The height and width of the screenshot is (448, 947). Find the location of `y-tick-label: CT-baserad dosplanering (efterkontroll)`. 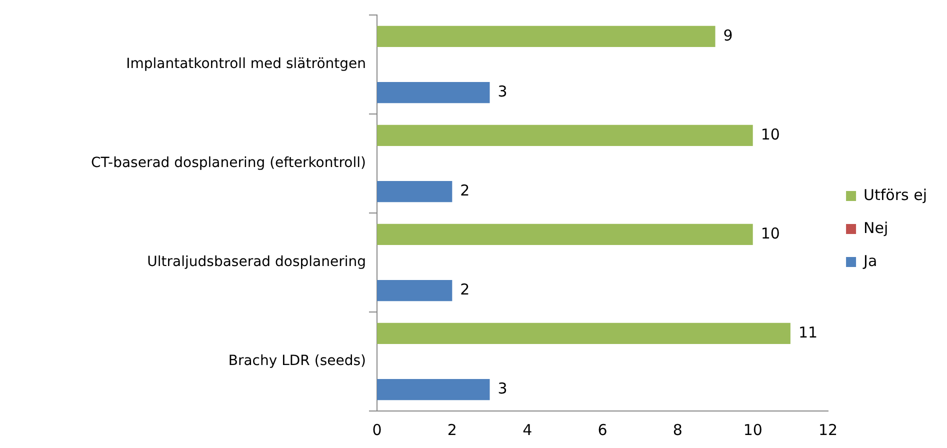

y-tick-label: CT-baserad dosplanering (efterkontroll) is located at coordinates (228, 163).